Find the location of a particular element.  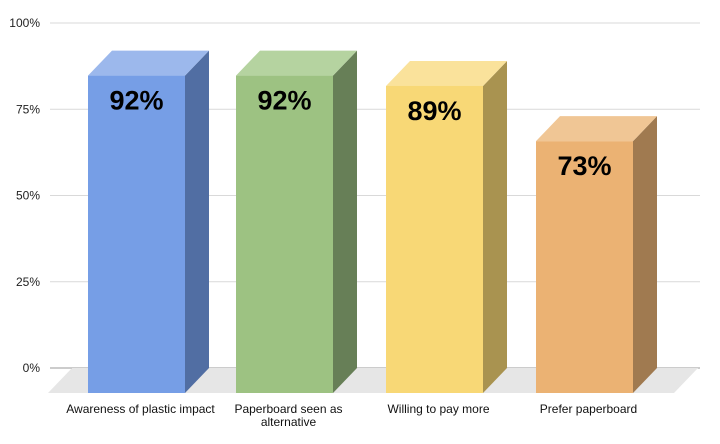

floor-plane is located at coordinates (373, 380).